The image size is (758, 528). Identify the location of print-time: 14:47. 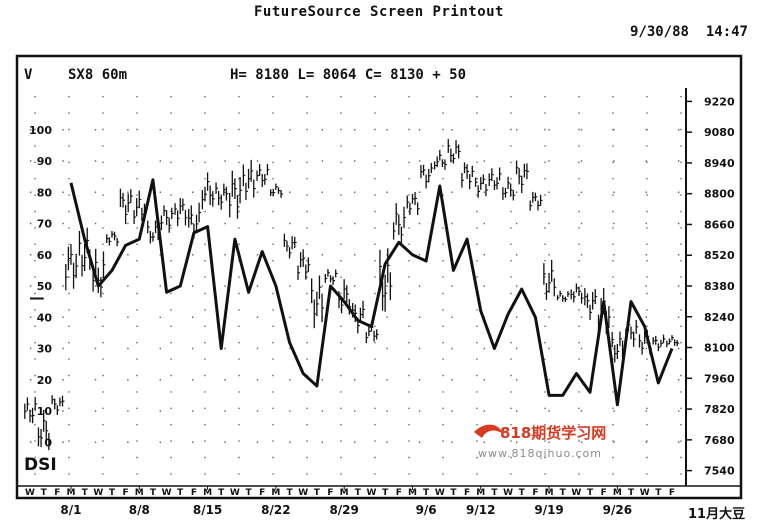
(726, 32).